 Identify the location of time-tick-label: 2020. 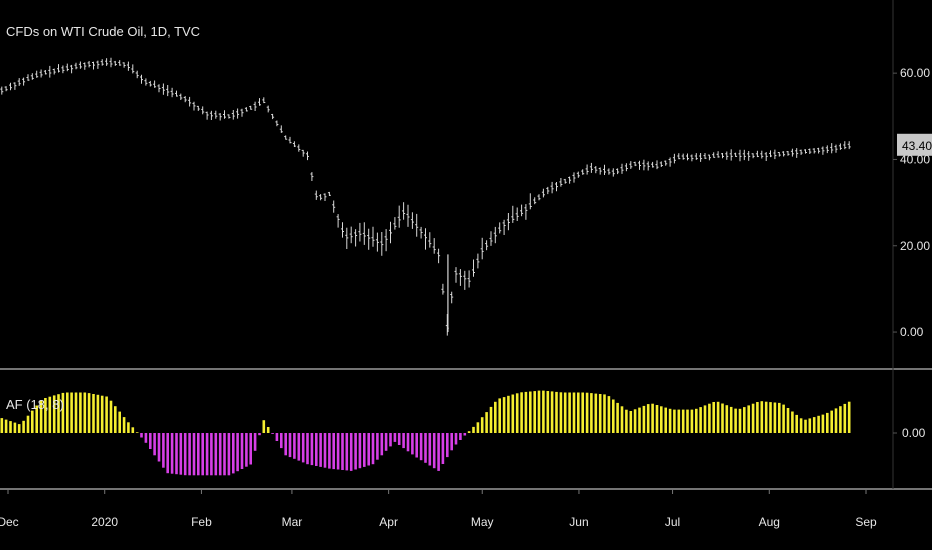
(104, 522).